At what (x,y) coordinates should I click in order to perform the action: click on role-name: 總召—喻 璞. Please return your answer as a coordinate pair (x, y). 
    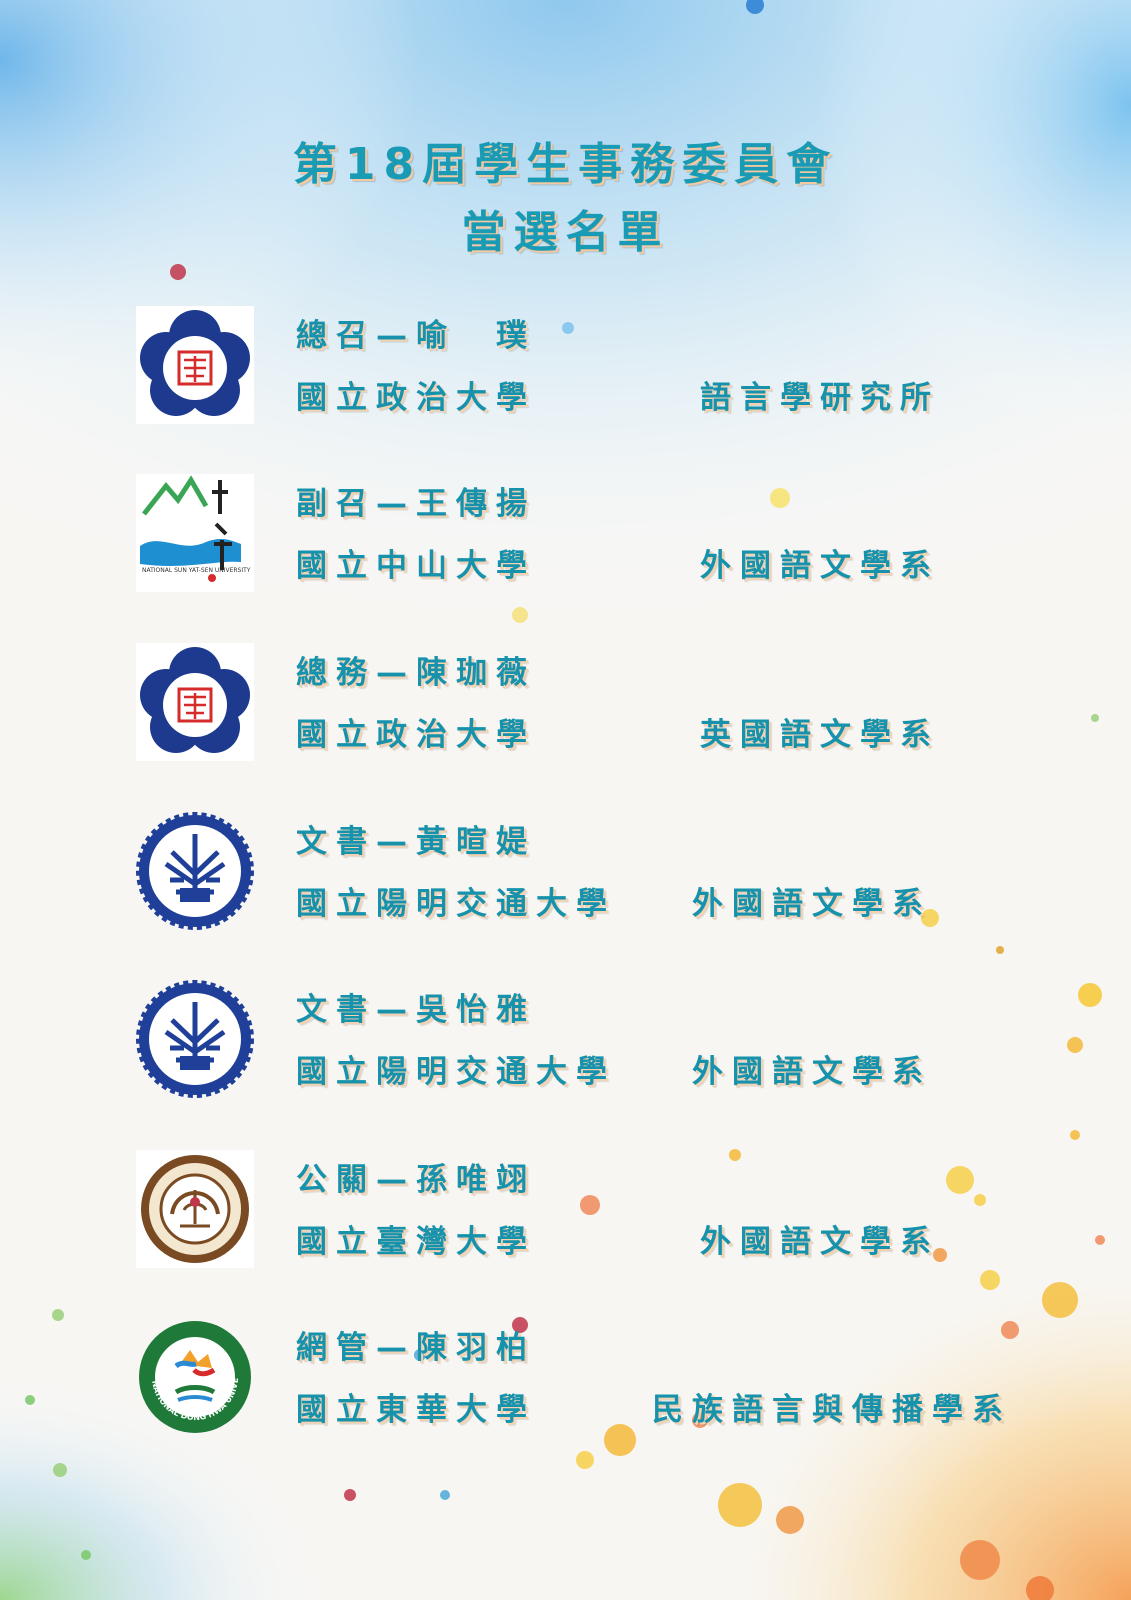
    Looking at the image, I should click on (416, 336).